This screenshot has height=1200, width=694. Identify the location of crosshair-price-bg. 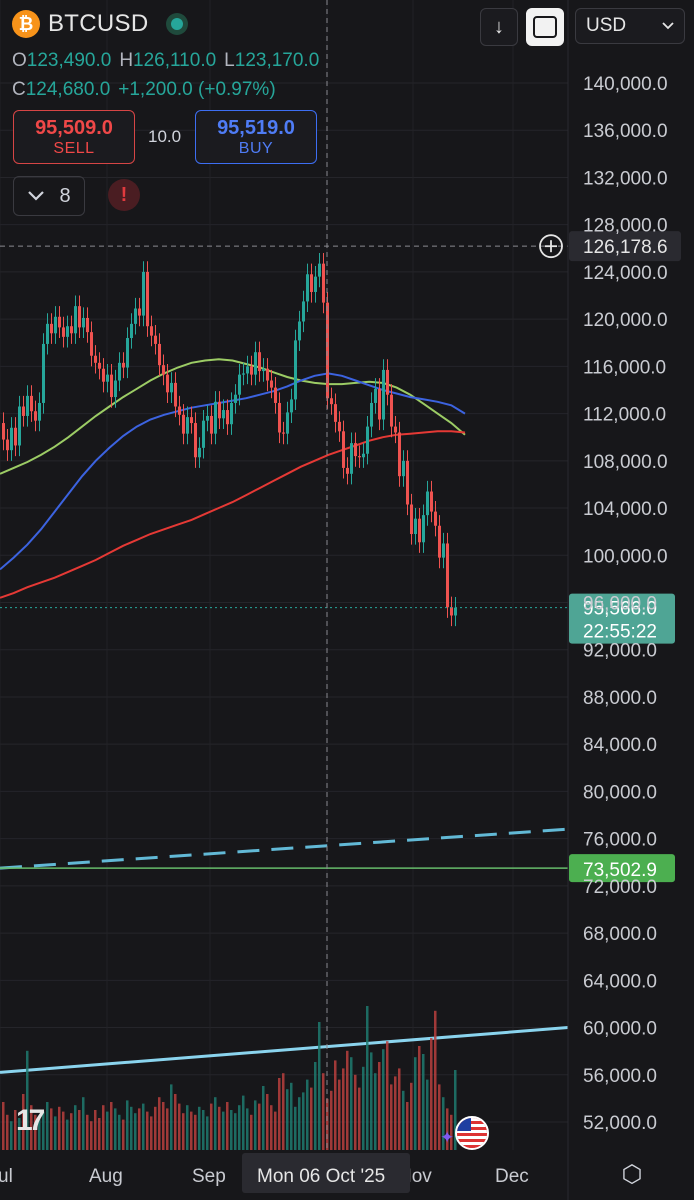
(625, 246).